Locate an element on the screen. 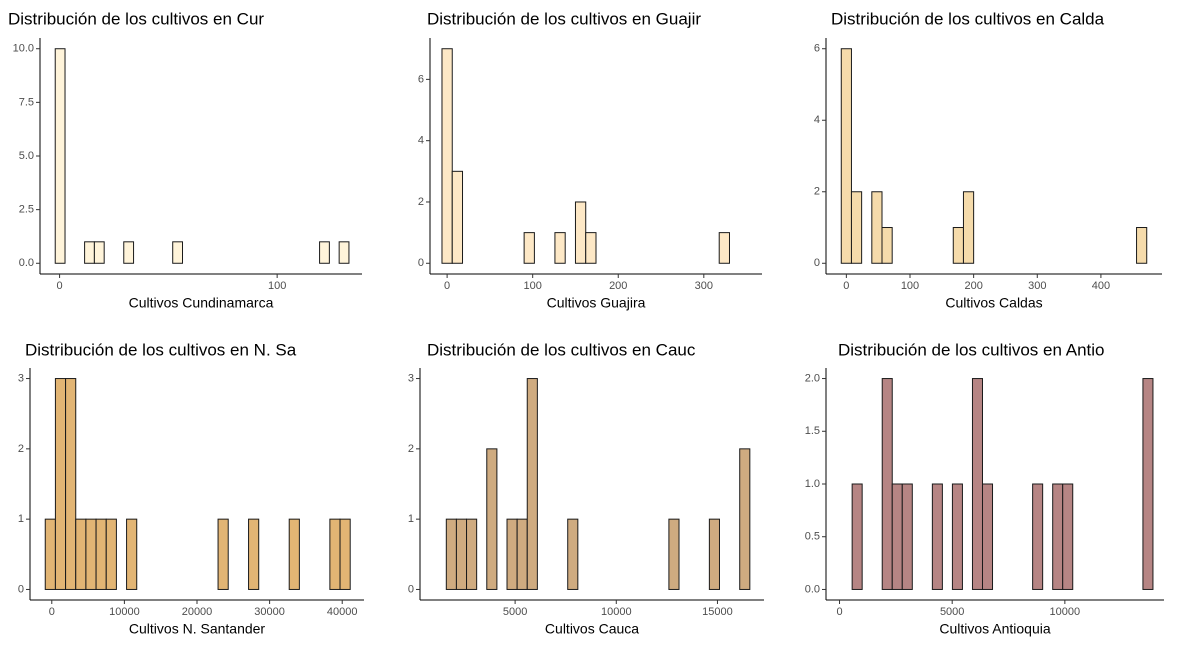 The image size is (1192, 645). x-axis-label: Cultivos Cundinamarca is located at coordinates (201, 303).